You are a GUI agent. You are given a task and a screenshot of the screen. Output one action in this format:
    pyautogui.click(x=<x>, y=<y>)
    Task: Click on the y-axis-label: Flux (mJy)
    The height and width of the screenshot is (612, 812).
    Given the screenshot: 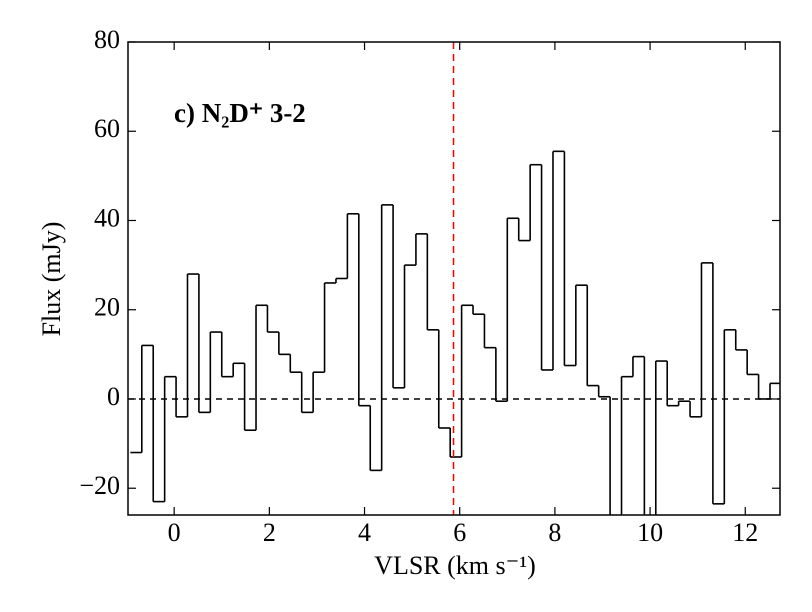 What is the action you would take?
    pyautogui.click(x=51, y=279)
    